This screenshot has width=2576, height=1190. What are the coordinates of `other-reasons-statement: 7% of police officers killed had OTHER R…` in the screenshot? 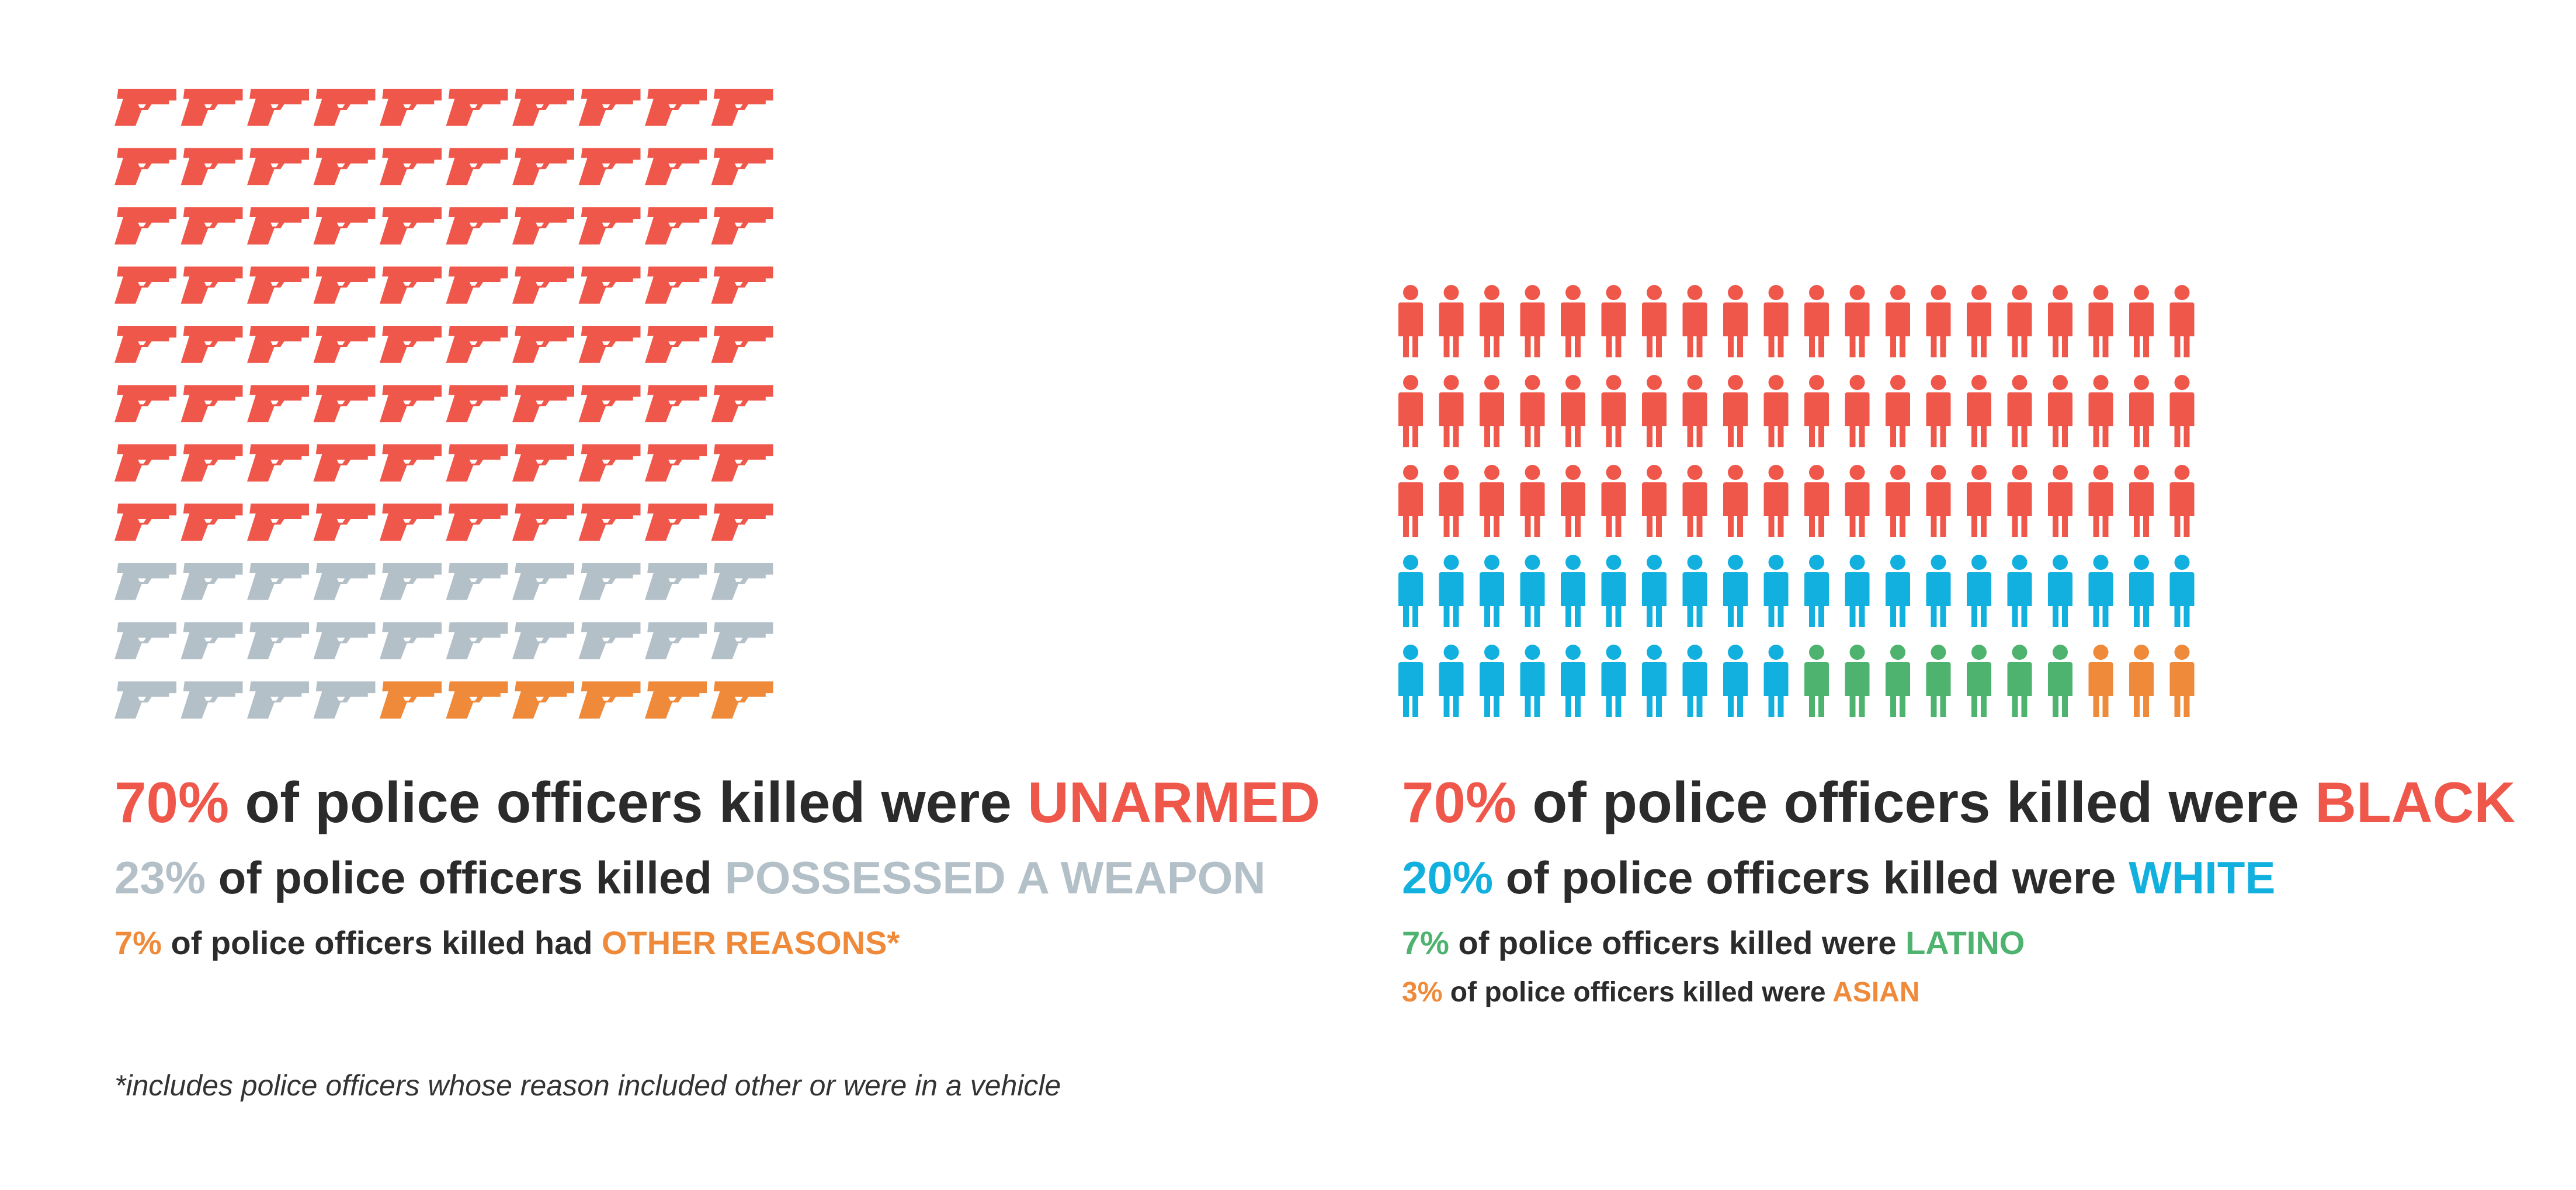 It's located at (507, 943).